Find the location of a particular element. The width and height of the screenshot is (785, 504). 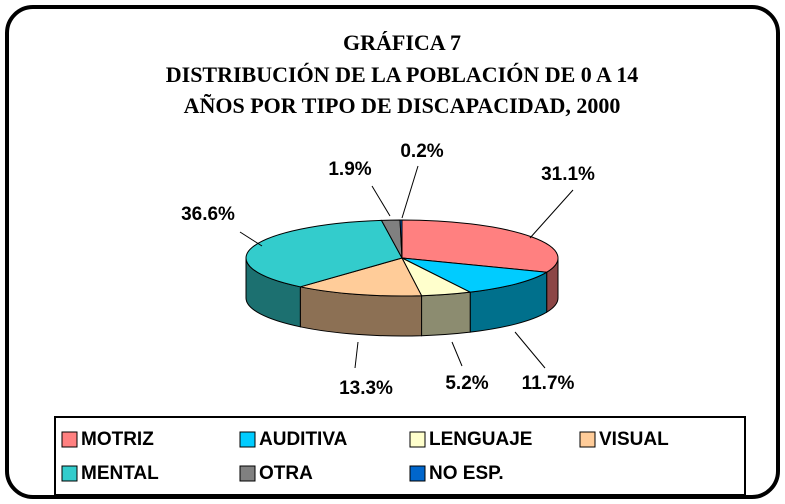

legend-box is located at coordinates (400, 456).